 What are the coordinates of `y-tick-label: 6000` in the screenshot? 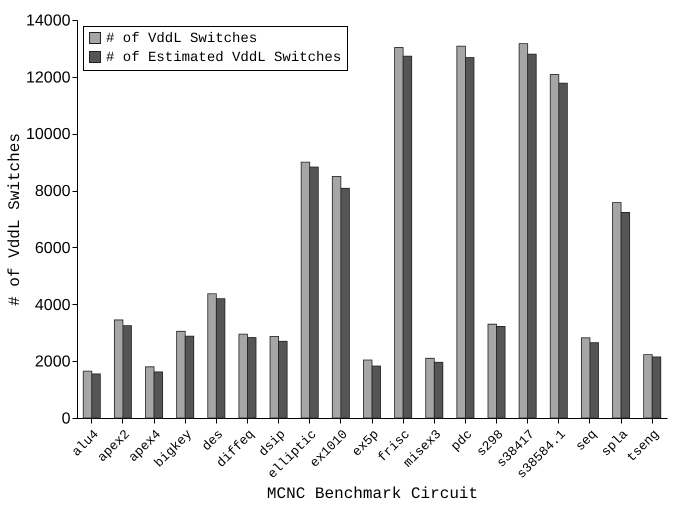 It's located at (52, 248).